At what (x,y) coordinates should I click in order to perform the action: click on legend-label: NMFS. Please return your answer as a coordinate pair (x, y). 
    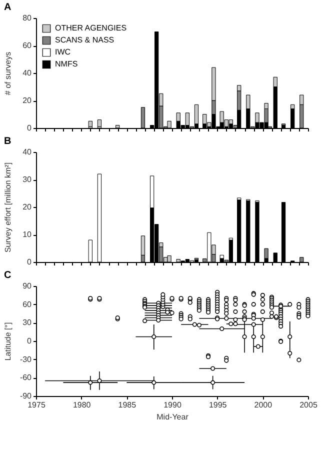
    Looking at the image, I should click on (66, 64).